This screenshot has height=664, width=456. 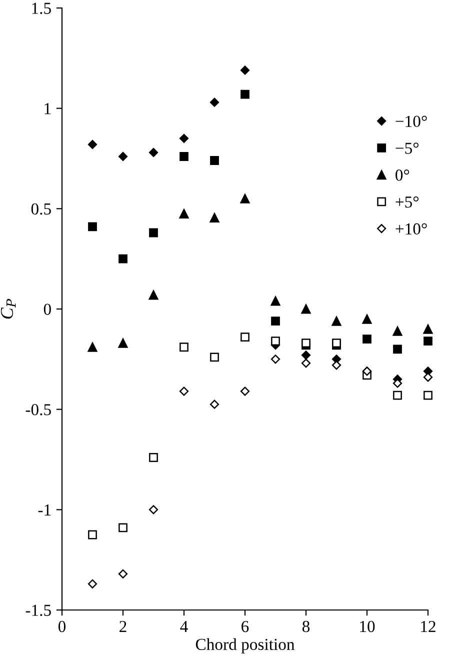 I want to click on x-tick-label: 0, so click(x=62, y=626).